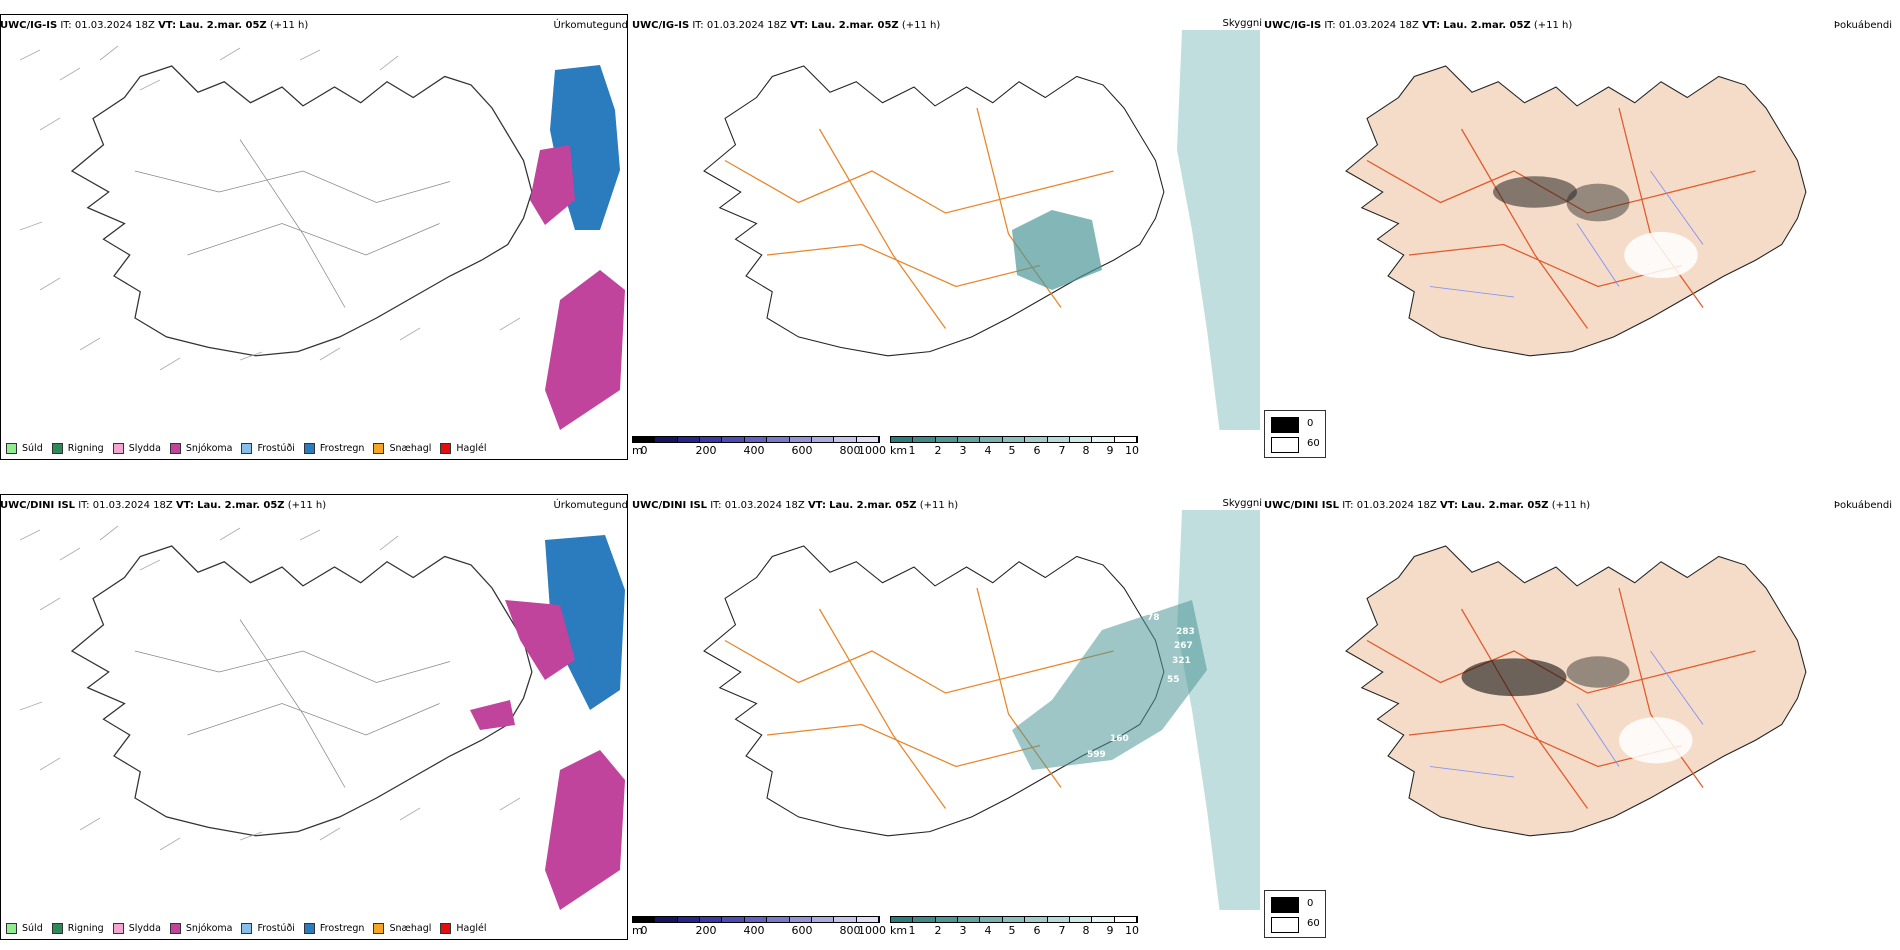 This screenshot has height=950, width=1900. What do you see at coordinates (136, 928) in the screenshot?
I see `legend-item: Slydda` at bounding box center [136, 928].